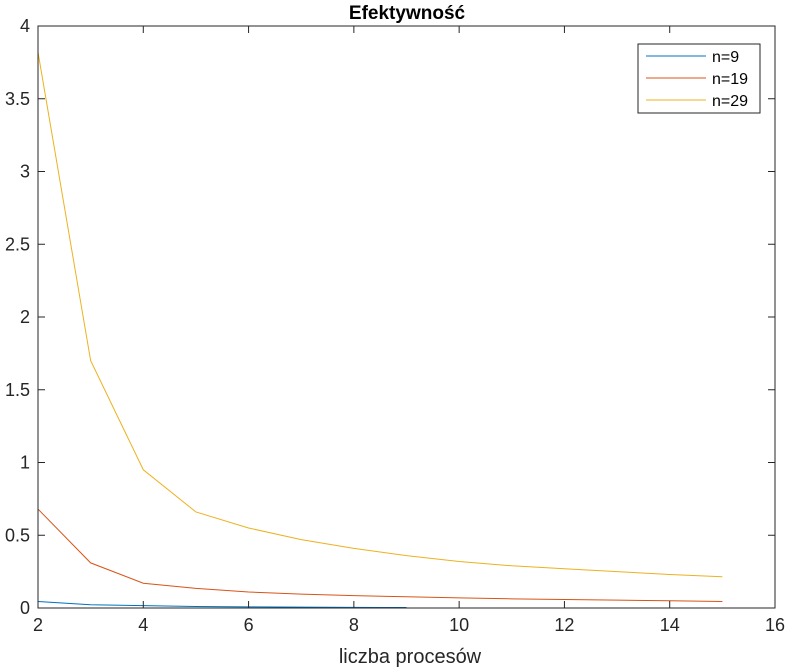 The width and height of the screenshot is (790, 670). Describe the element at coordinates (25, 608) in the screenshot. I see `y-tick-label: 0` at that location.